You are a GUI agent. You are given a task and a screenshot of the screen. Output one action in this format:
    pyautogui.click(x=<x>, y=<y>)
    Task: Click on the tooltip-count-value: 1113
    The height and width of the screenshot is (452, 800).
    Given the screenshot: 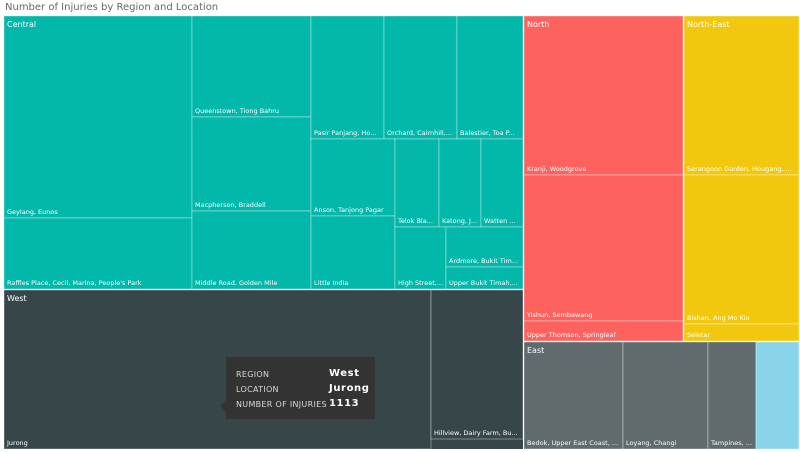 What is the action you would take?
    pyautogui.click(x=344, y=403)
    